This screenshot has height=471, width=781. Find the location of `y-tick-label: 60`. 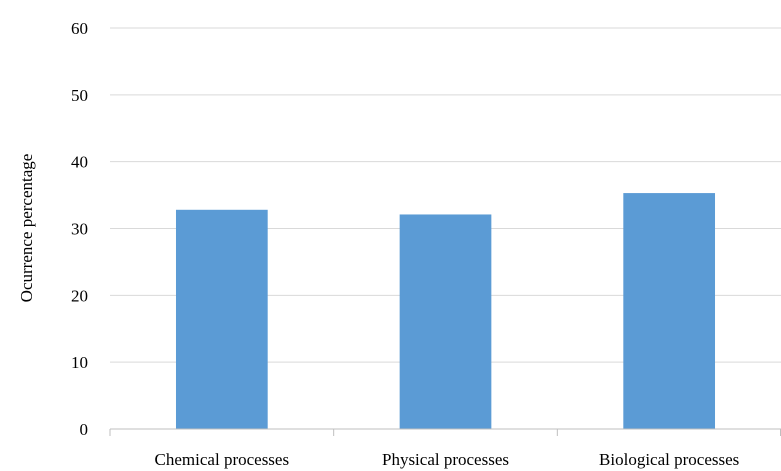

y-tick-label: 60 is located at coordinates (79, 28).